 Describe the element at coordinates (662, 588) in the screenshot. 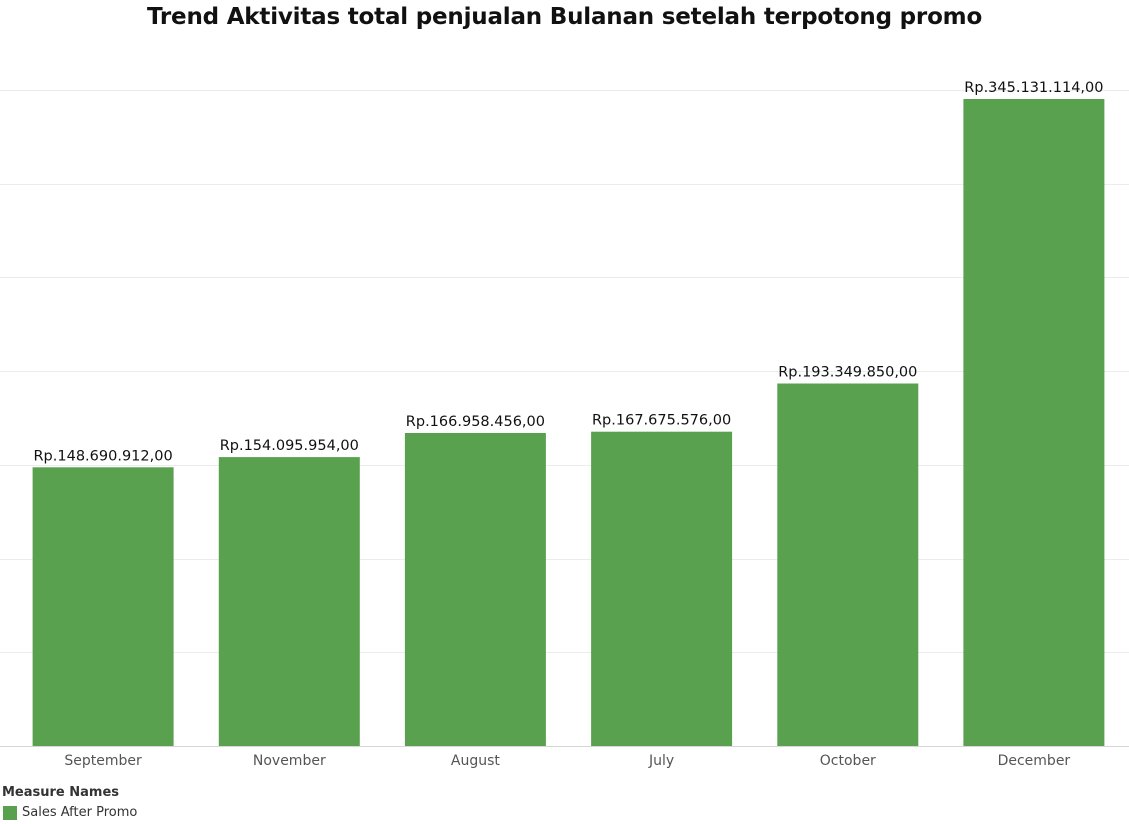

I see `bar-july` at that location.